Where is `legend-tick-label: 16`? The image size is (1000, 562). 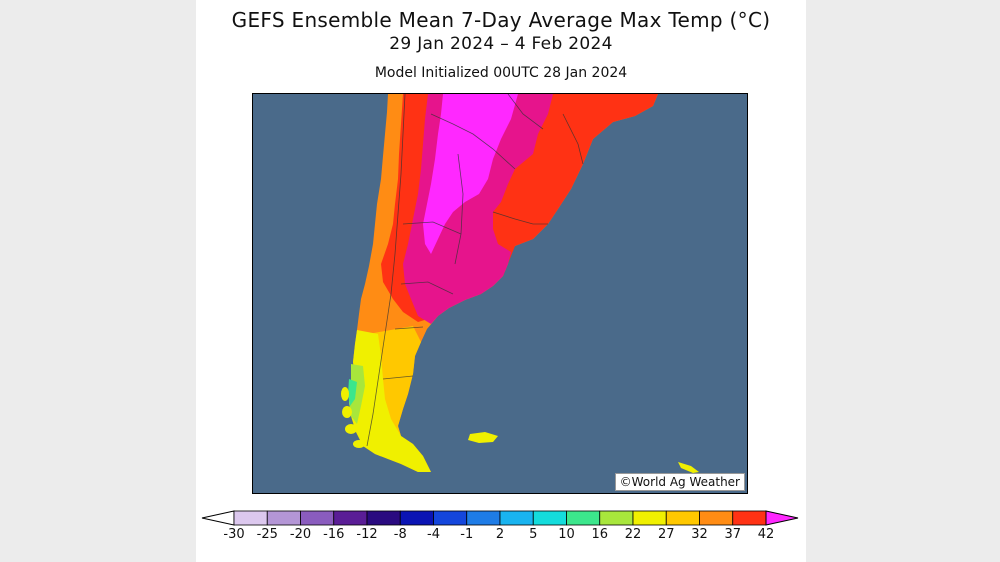 legend-tick-label: 16 is located at coordinates (600, 534).